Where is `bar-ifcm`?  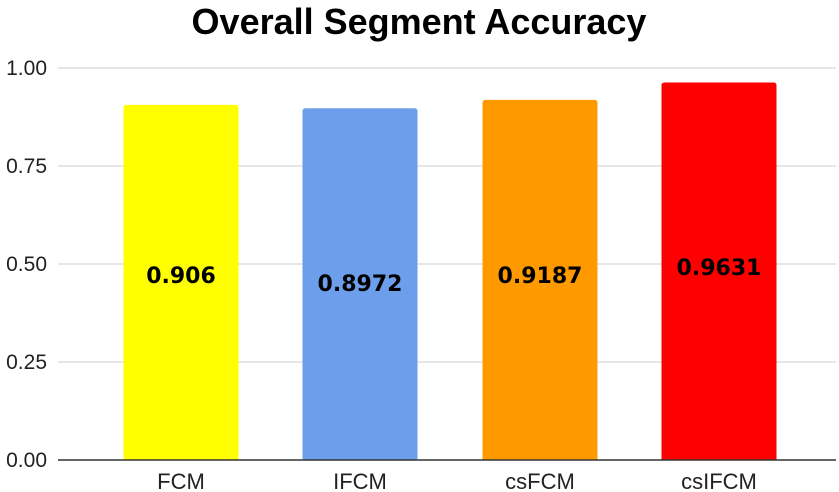 bar-ifcm is located at coordinates (360, 284).